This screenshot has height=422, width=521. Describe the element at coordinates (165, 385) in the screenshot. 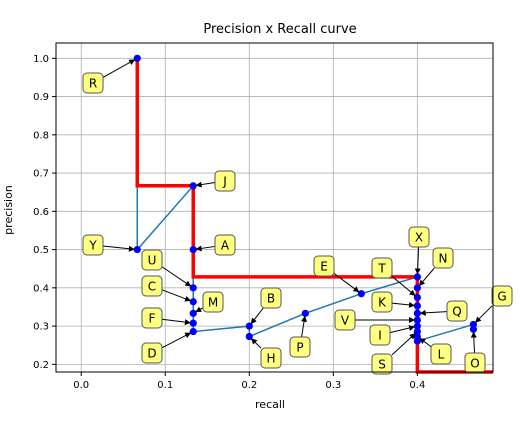

I see `x-tick-label: 0.1` at that location.